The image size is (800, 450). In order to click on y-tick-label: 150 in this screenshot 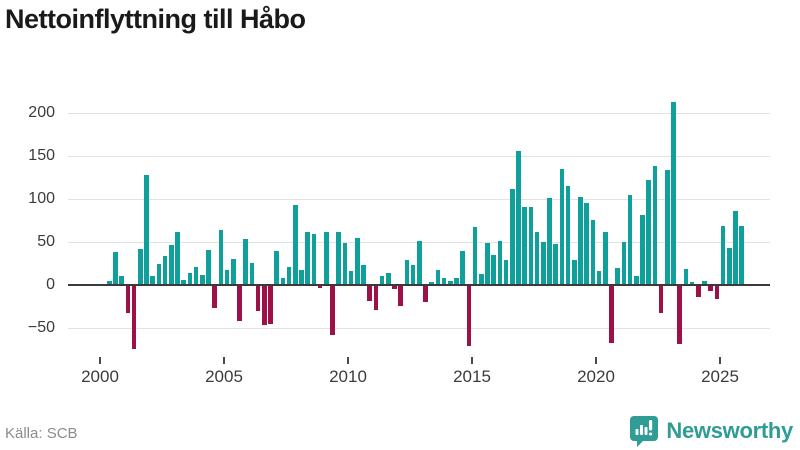, I will do `click(41, 155)`.